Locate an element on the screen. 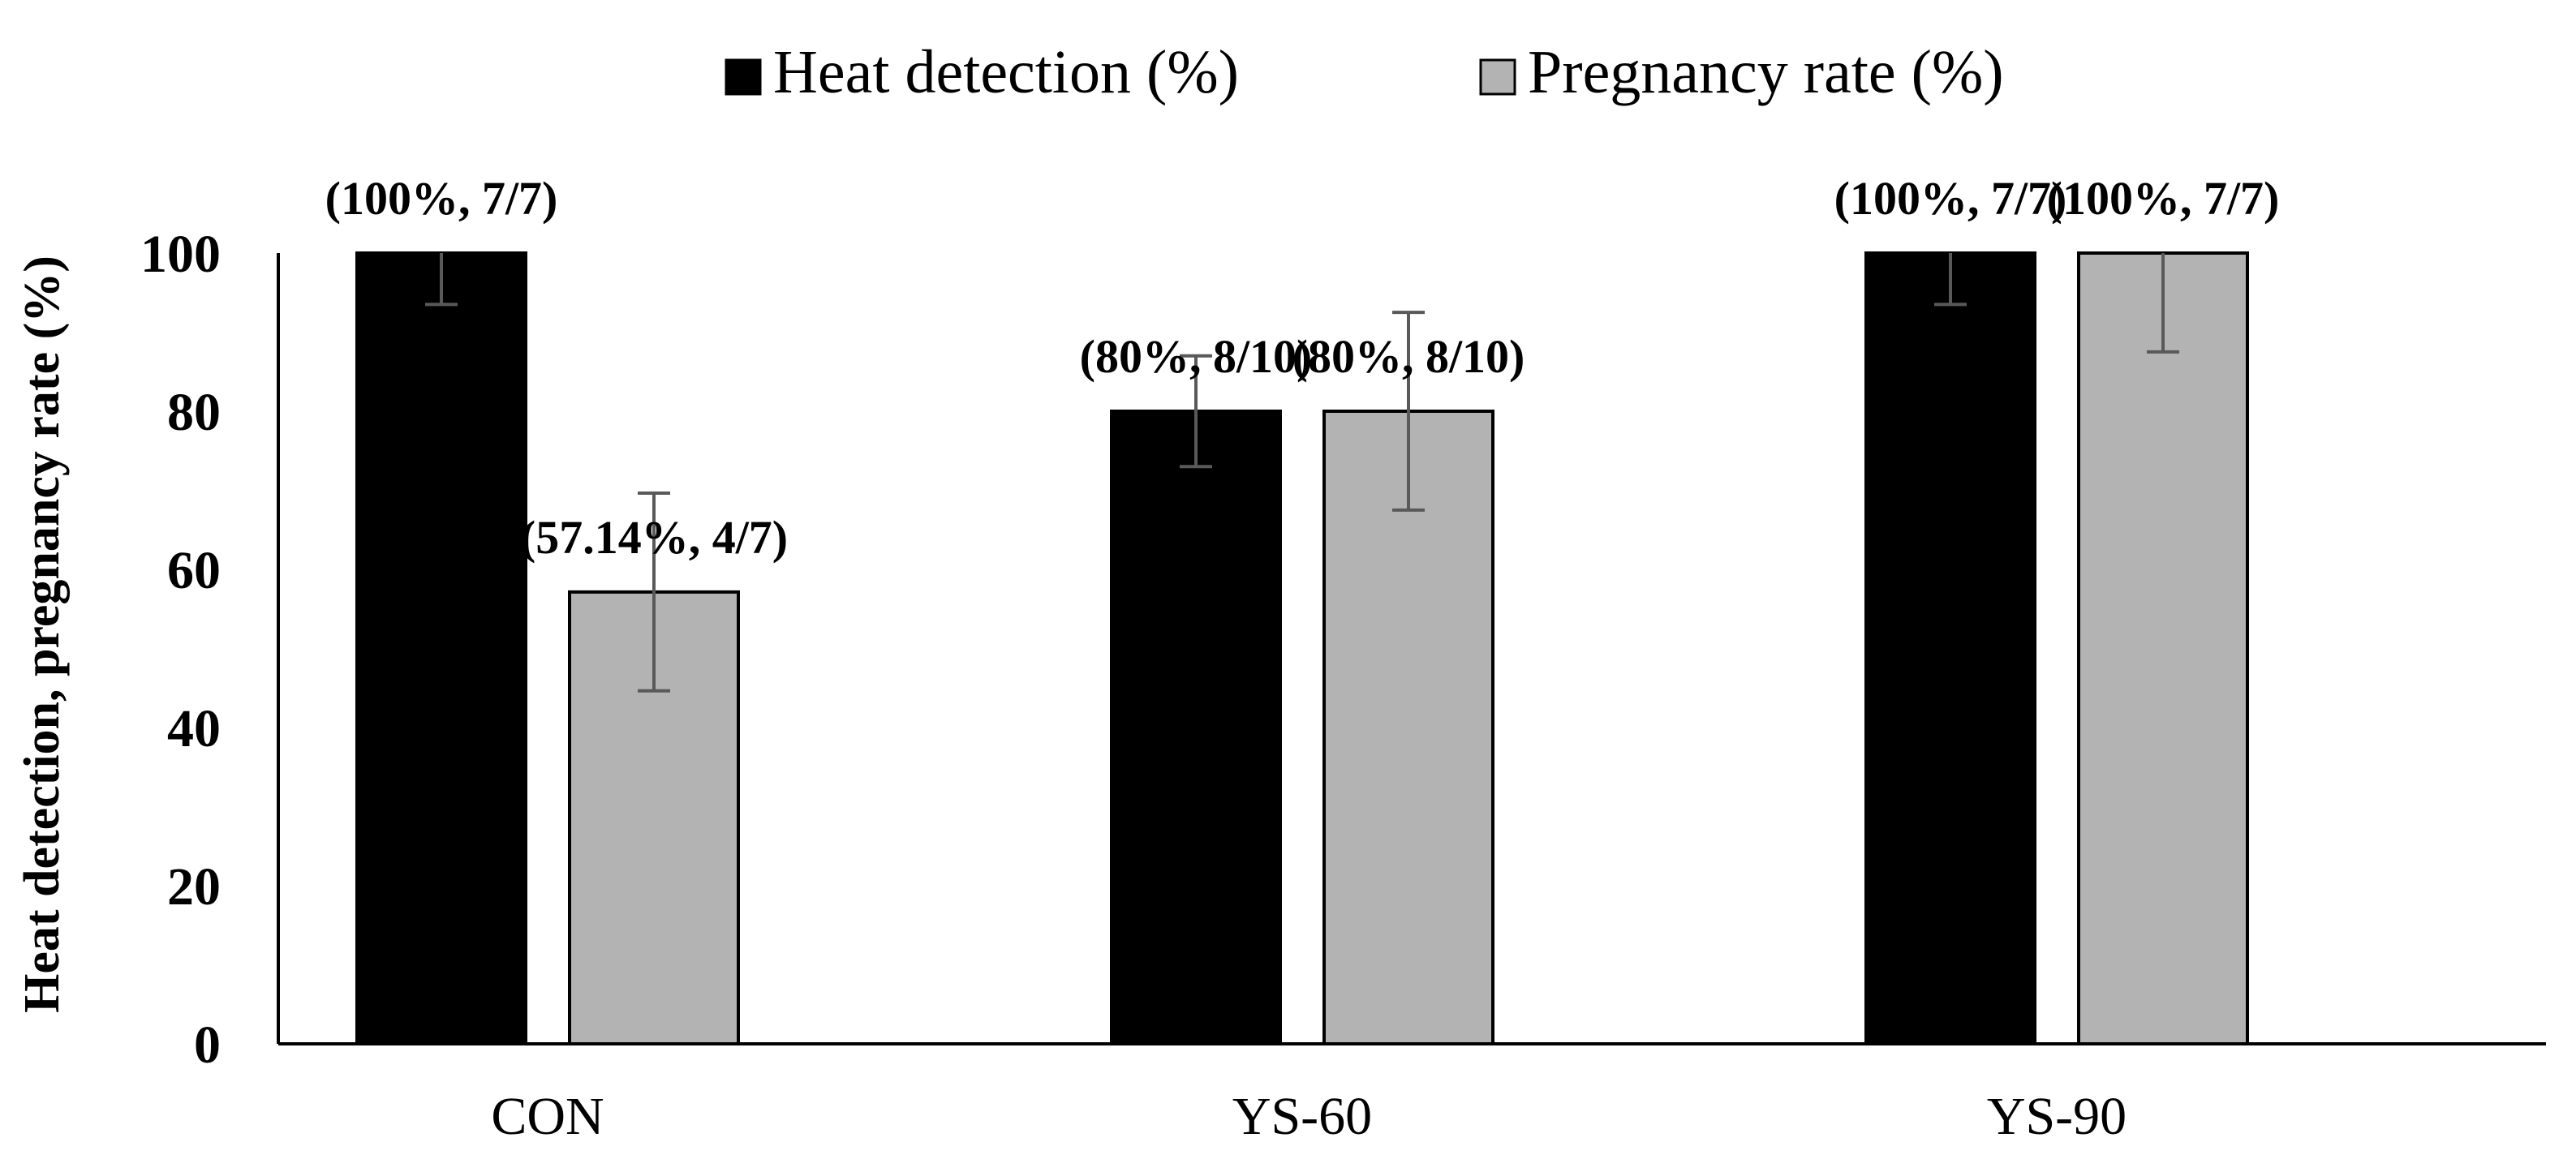 This screenshot has width=2576, height=1172. y-axis-label: Heat detection, pregnancy rate (%) is located at coordinates (42, 634).